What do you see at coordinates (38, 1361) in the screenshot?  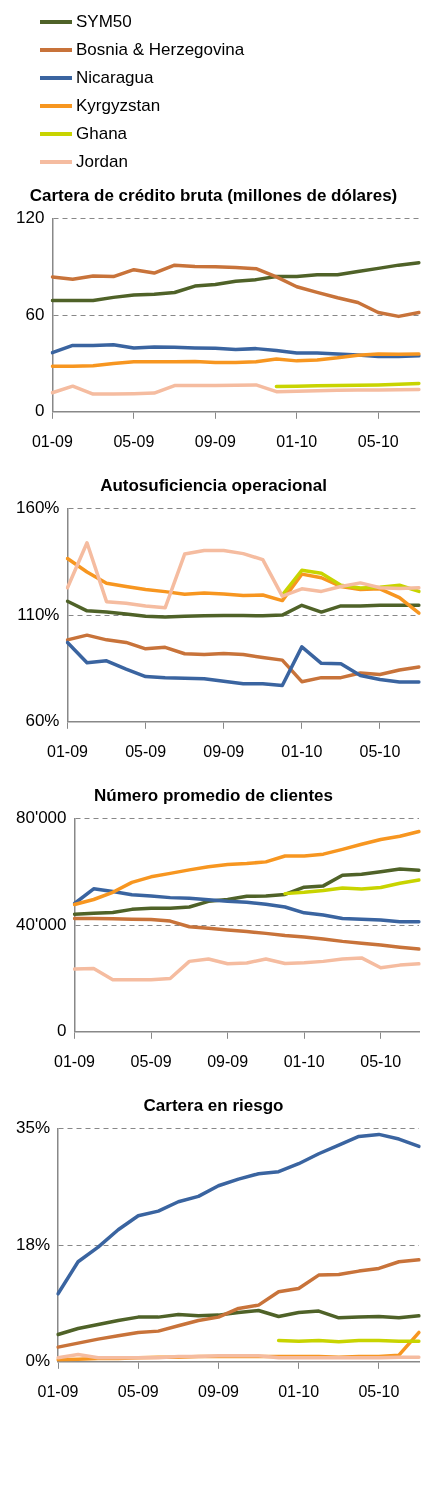 I see `y-tick-label: 0%` at bounding box center [38, 1361].